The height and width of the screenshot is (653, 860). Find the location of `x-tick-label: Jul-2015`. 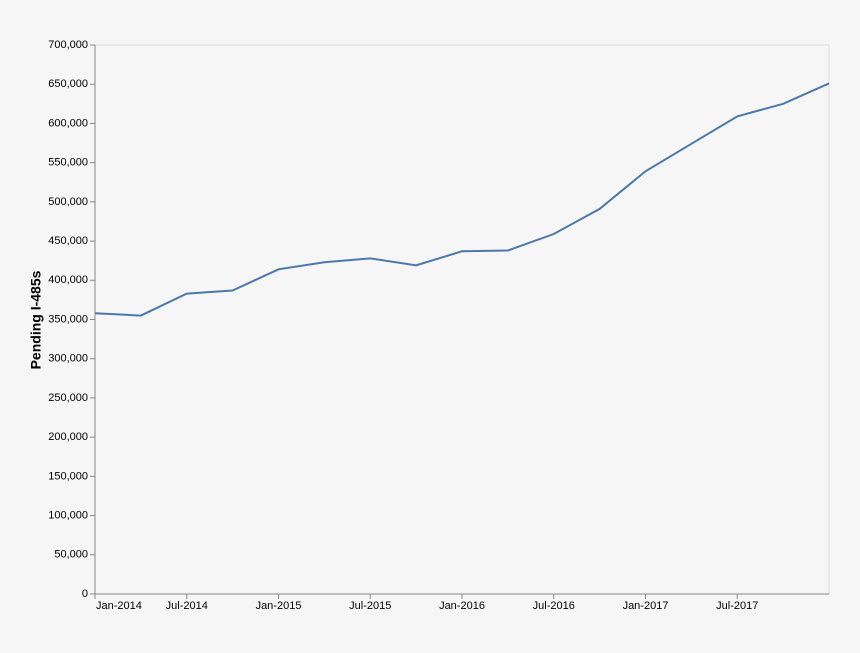

x-tick-label: Jul-2015 is located at coordinates (370, 606).